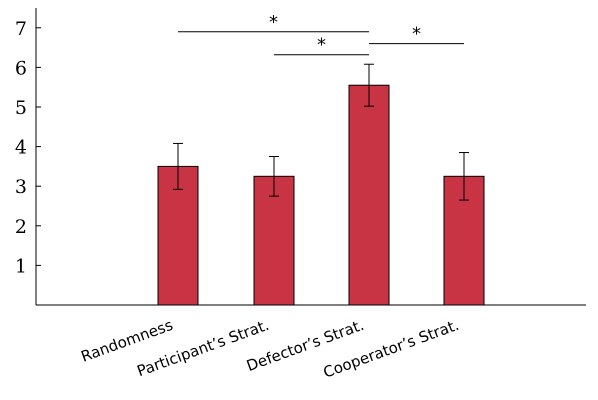 This screenshot has width=598, height=400. I want to click on significance-markers: * * *, so click(321, 34).